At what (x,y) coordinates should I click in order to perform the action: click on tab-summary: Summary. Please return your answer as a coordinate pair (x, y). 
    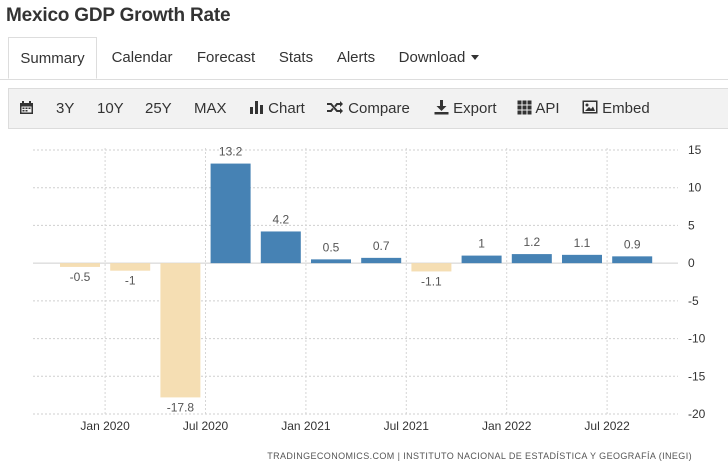
    Looking at the image, I should click on (52, 58).